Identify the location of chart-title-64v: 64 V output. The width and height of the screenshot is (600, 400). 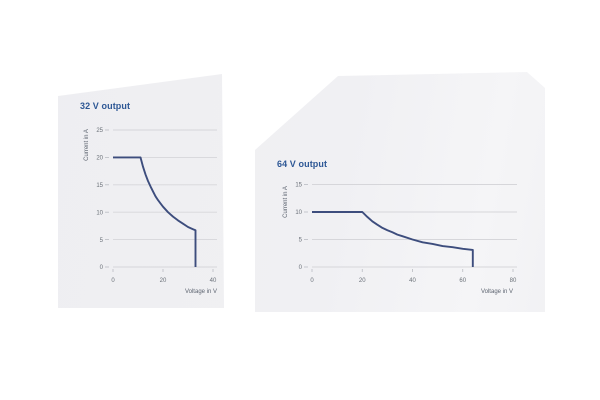
(302, 164).